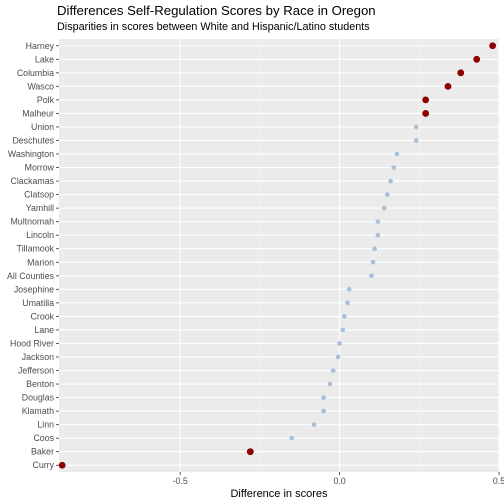 The height and width of the screenshot is (504, 504). What do you see at coordinates (31, 154) in the screenshot?
I see `y-tick-label: Washington` at bounding box center [31, 154].